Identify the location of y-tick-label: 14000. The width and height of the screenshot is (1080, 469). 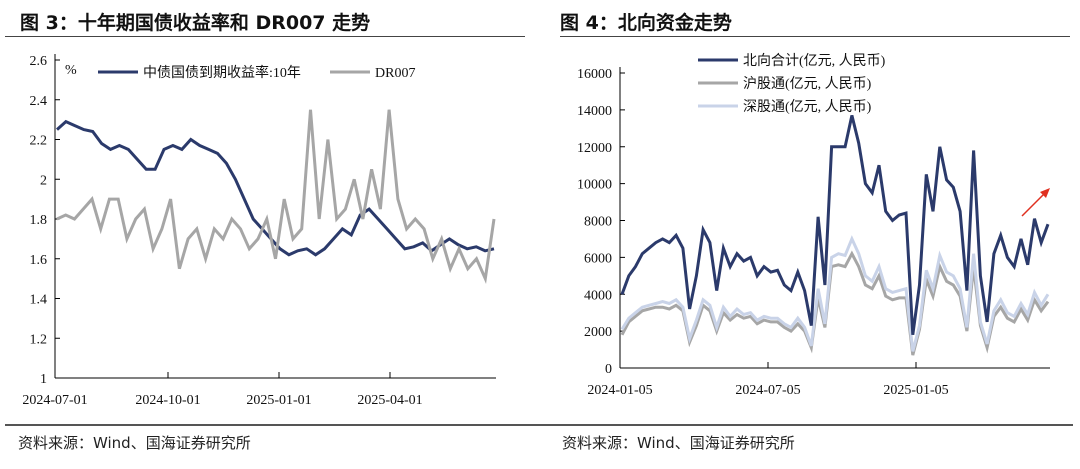
(594, 111).